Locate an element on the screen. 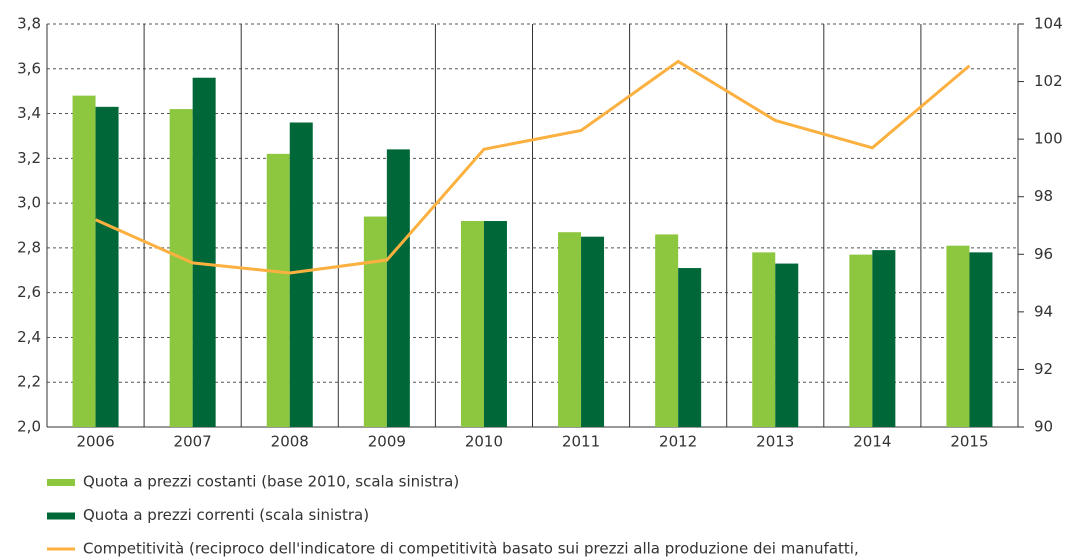 Image resolution: width=1068 pixels, height=558 pixels. x-tick-label: 2008 is located at coordinates (290, 442).